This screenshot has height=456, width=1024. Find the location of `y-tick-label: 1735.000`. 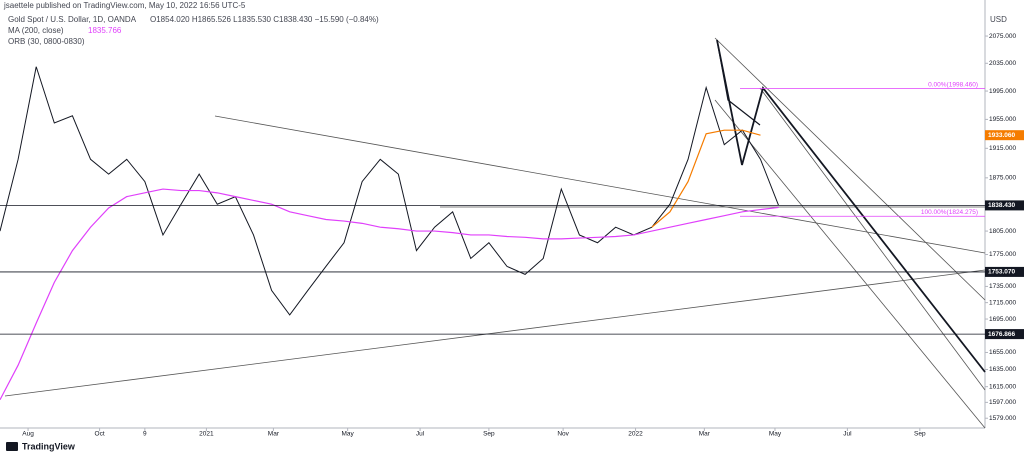

y-tick-label: 1735.000 is located at coordinates (1002, 286).